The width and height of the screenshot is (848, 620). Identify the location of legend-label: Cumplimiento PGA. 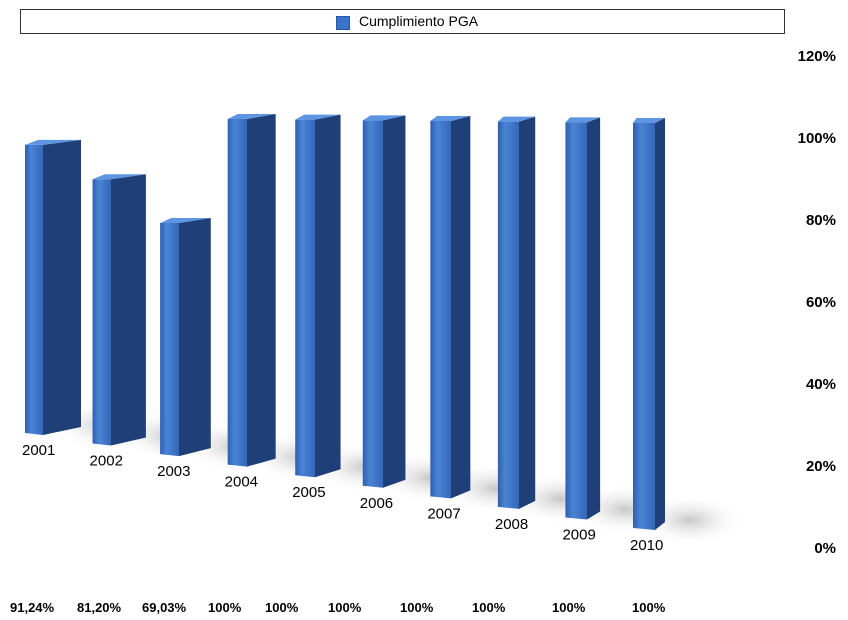
(419, 21).